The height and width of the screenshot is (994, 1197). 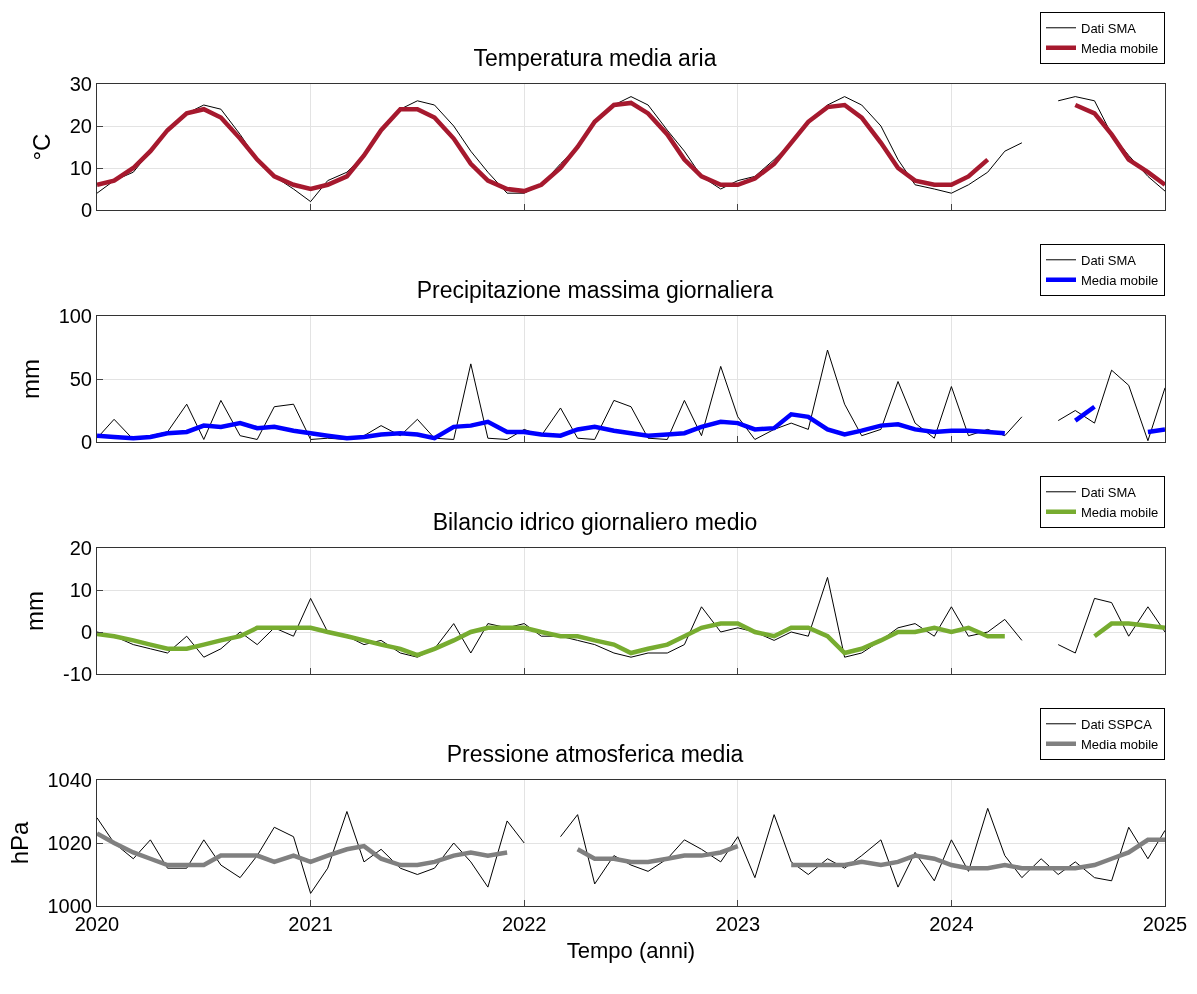 What do you see at coordinates (41, 147) in the screenshot?
I see `y-axis-title: °C` at bounding box center [41, 147].